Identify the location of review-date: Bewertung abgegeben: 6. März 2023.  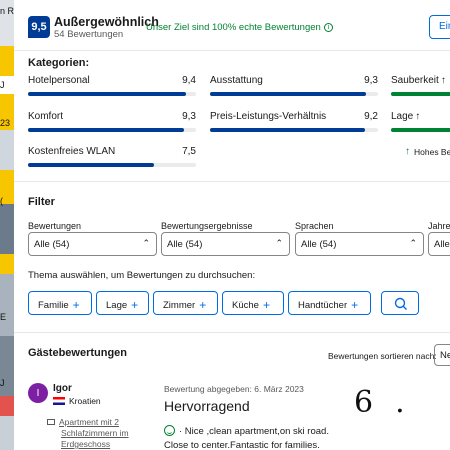
(234, 389).